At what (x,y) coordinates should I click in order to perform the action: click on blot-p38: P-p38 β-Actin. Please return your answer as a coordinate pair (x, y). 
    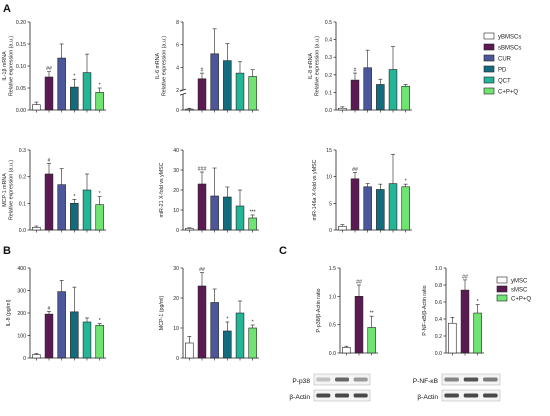
    Looking at the image, I should click on (330, 387).